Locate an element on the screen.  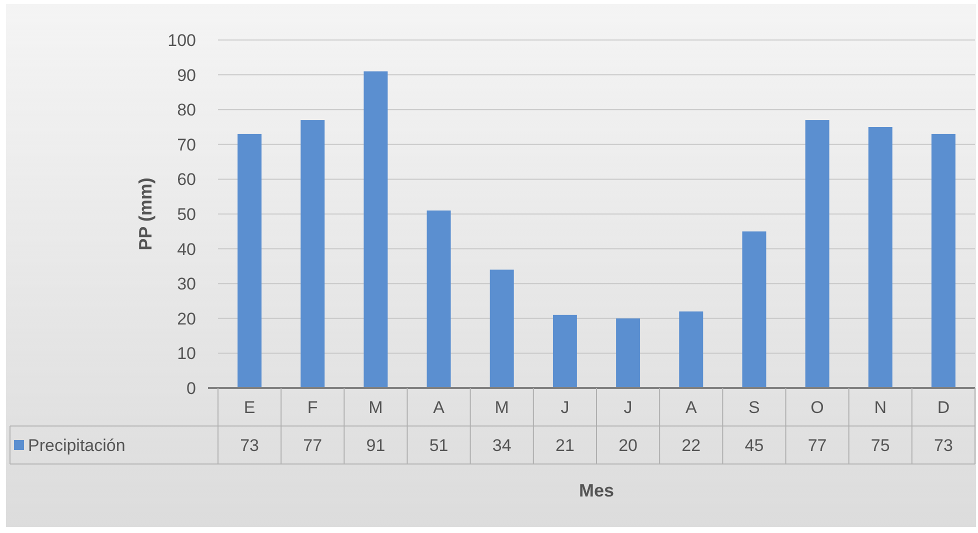
data-label: 45 is located at coordinates (754, 445).